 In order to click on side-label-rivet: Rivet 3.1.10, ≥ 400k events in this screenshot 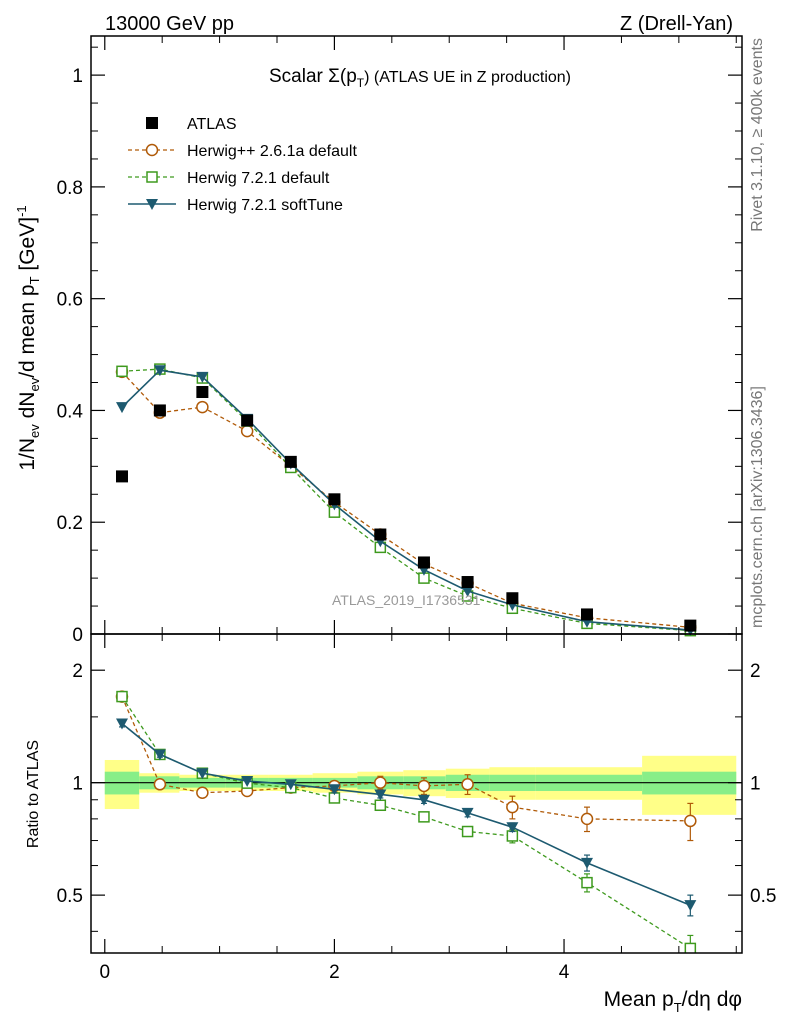, I will do `click(757, 135)`.